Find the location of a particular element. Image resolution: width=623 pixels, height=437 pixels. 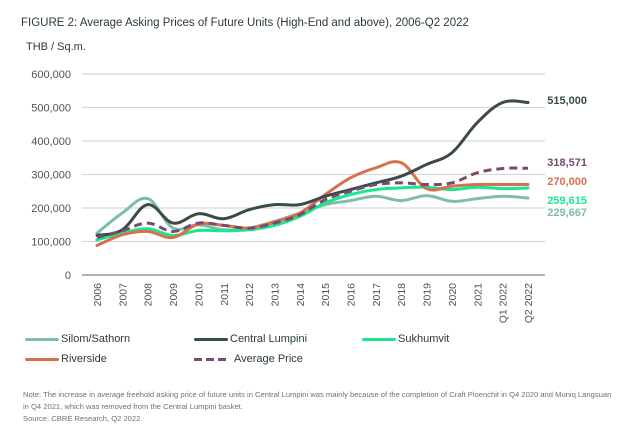

x-tick-label: 2016 is located at coordinates (352, 295).